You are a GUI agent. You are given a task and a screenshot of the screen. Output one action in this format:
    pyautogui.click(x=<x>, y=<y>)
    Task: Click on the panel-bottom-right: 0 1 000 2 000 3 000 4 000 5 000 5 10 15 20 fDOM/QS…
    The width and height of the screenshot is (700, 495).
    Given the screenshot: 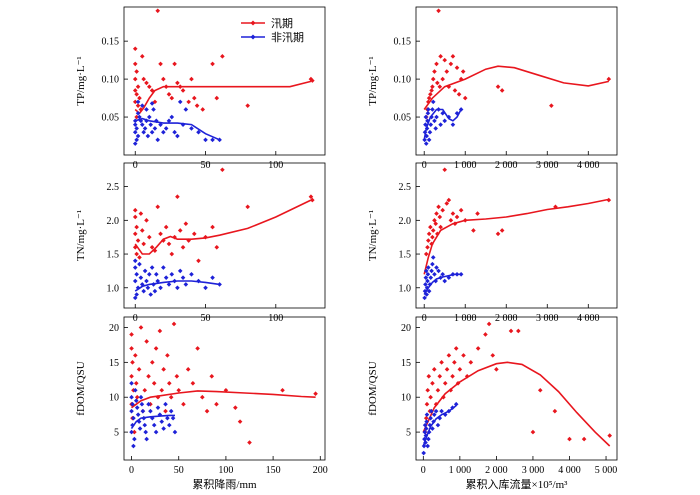 What is the action you would take?
    pyautogui.click(x=492, y=403)
    